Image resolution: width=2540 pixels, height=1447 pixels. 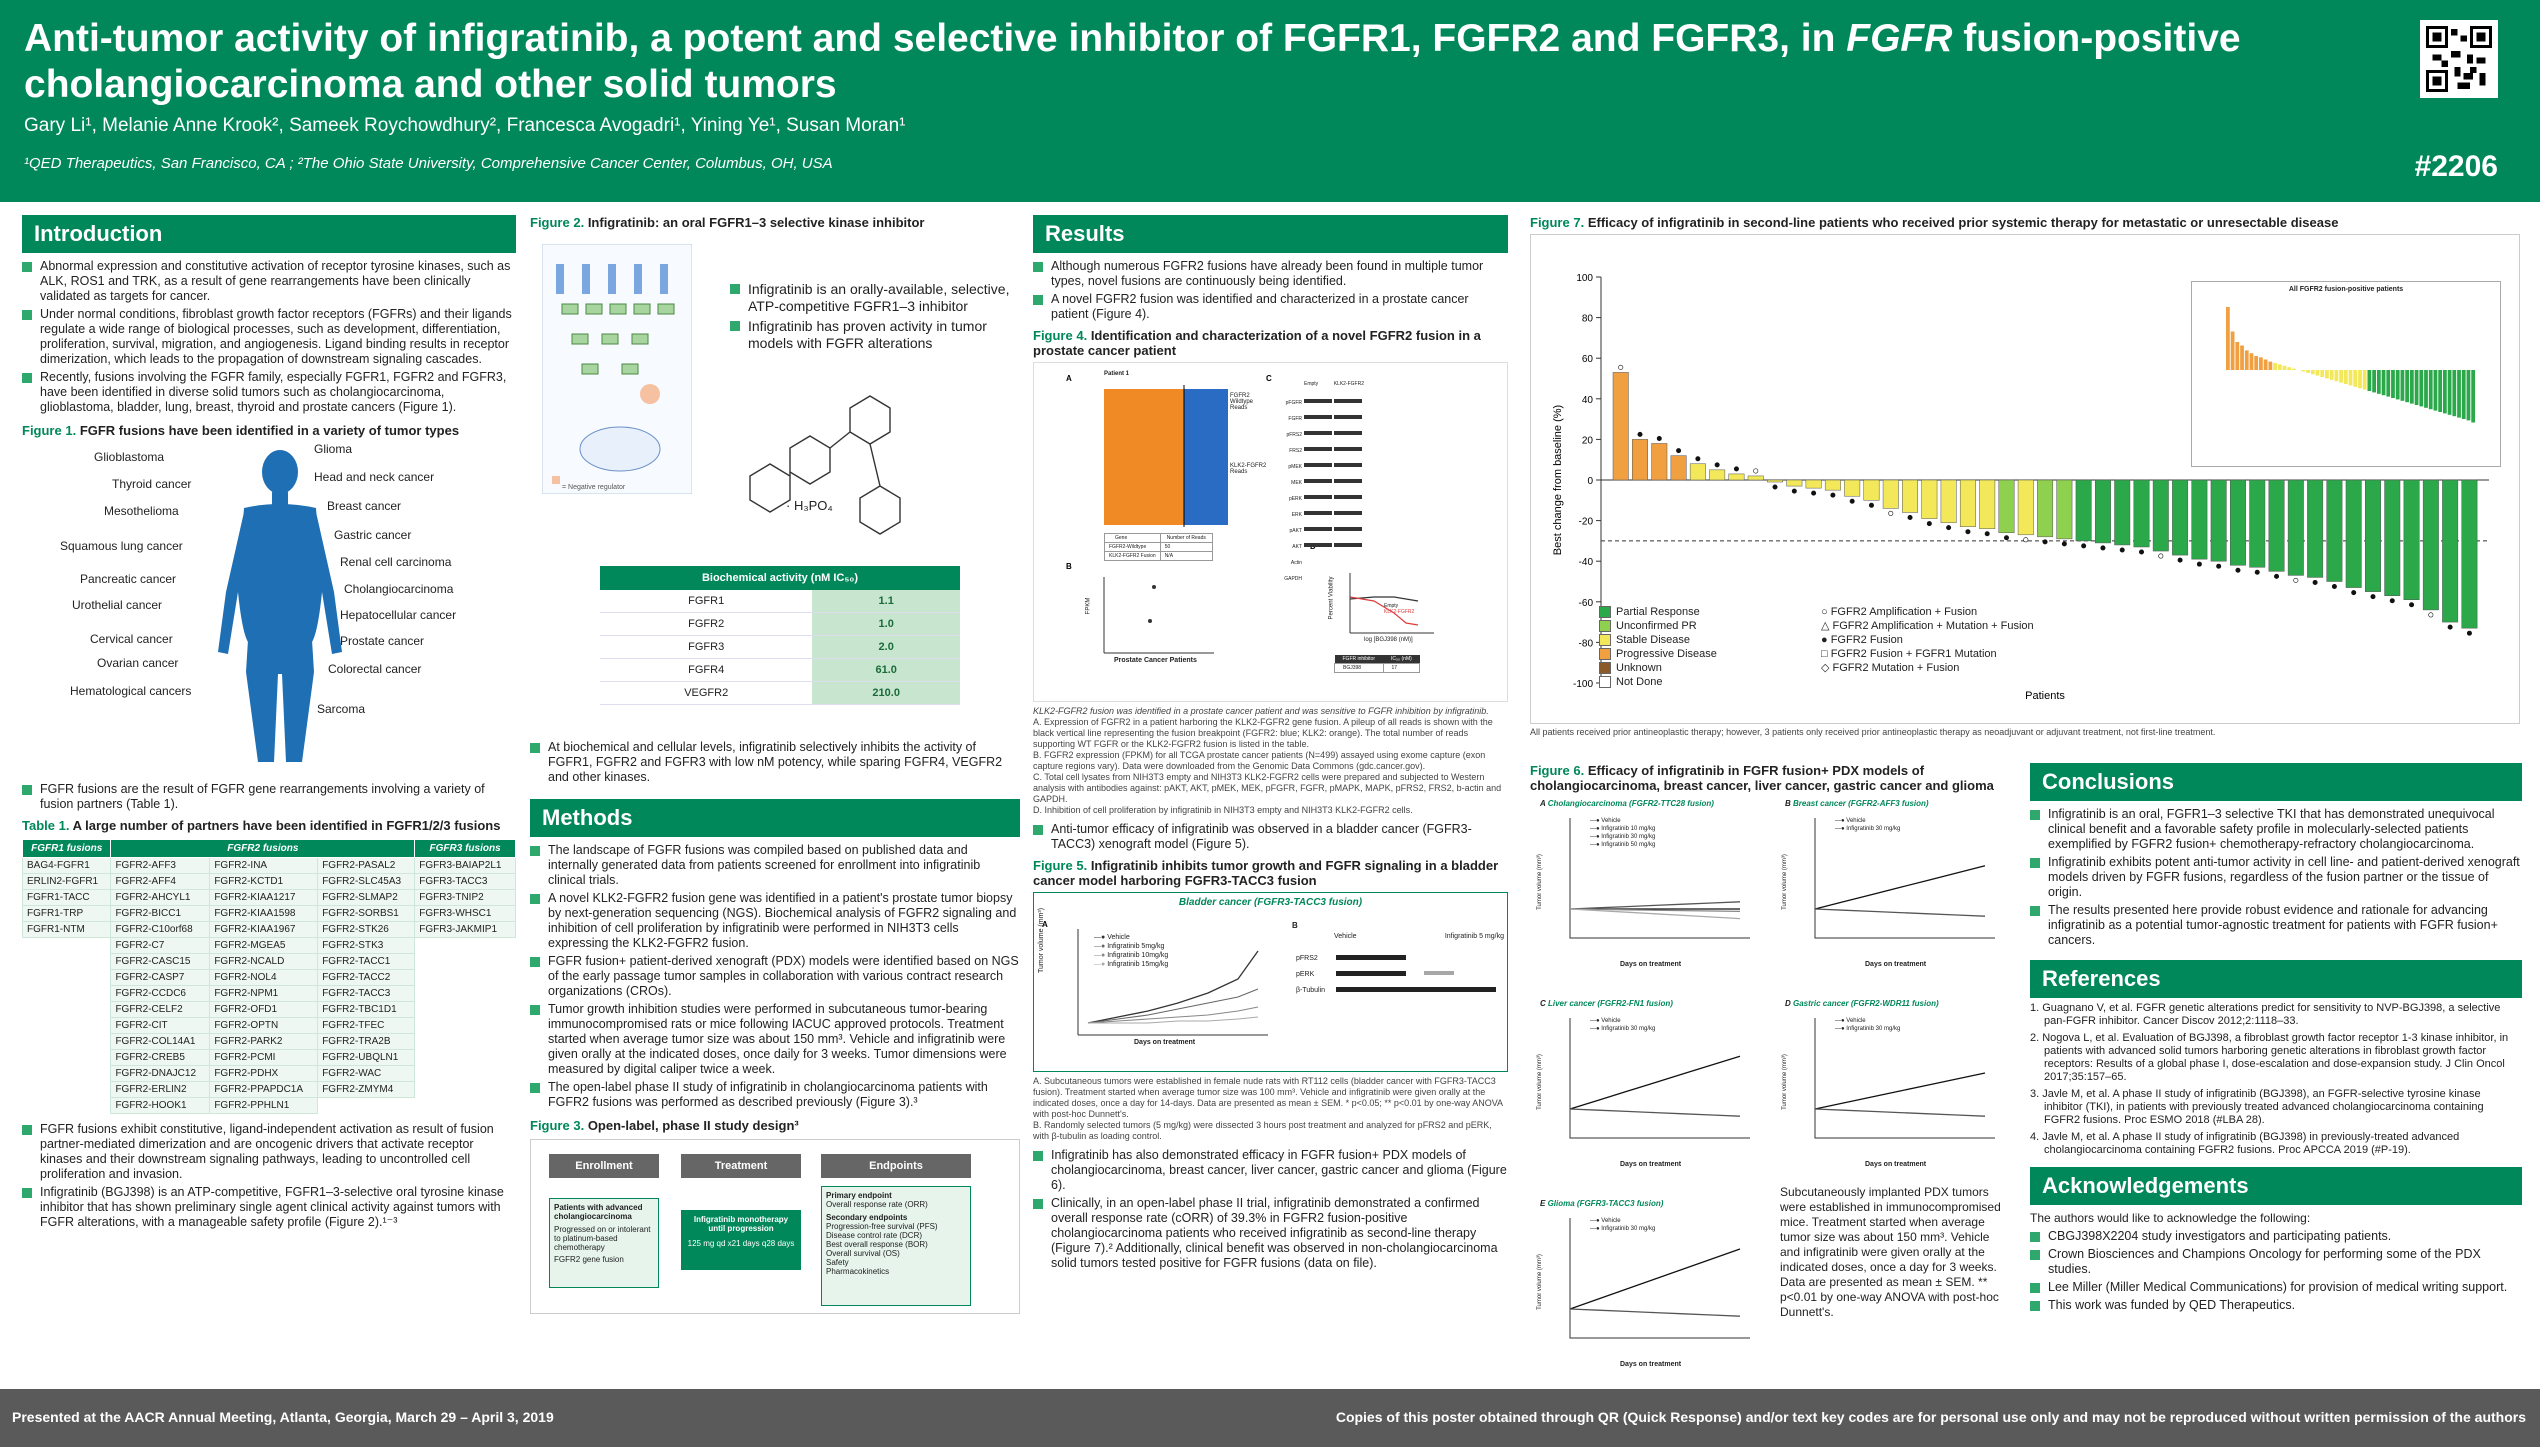 I want to click on tumor-label: Squamous lung cancer, so click(x=121, y=546).